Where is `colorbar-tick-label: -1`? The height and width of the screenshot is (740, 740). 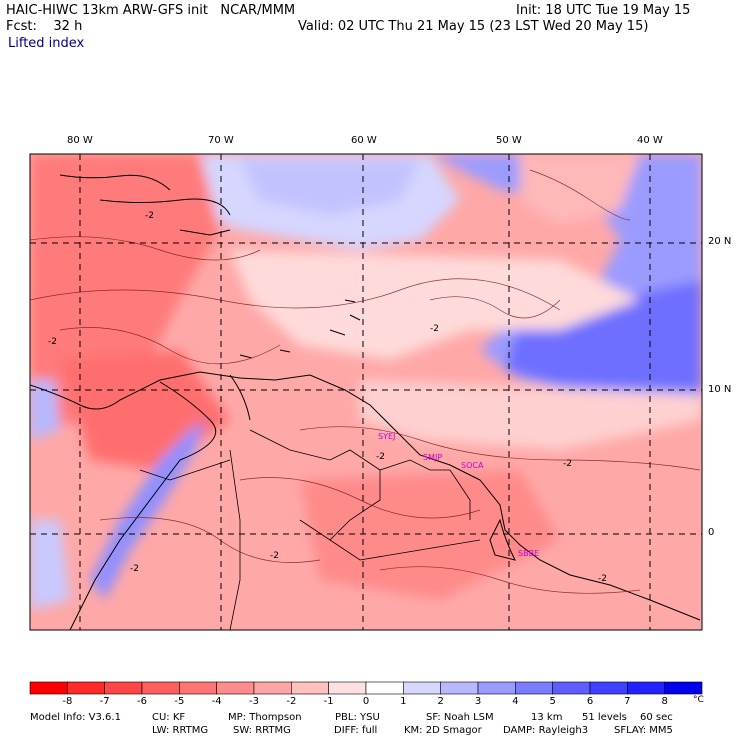 colorbar-tick-label: -1 is located at coordinates (328, 701).